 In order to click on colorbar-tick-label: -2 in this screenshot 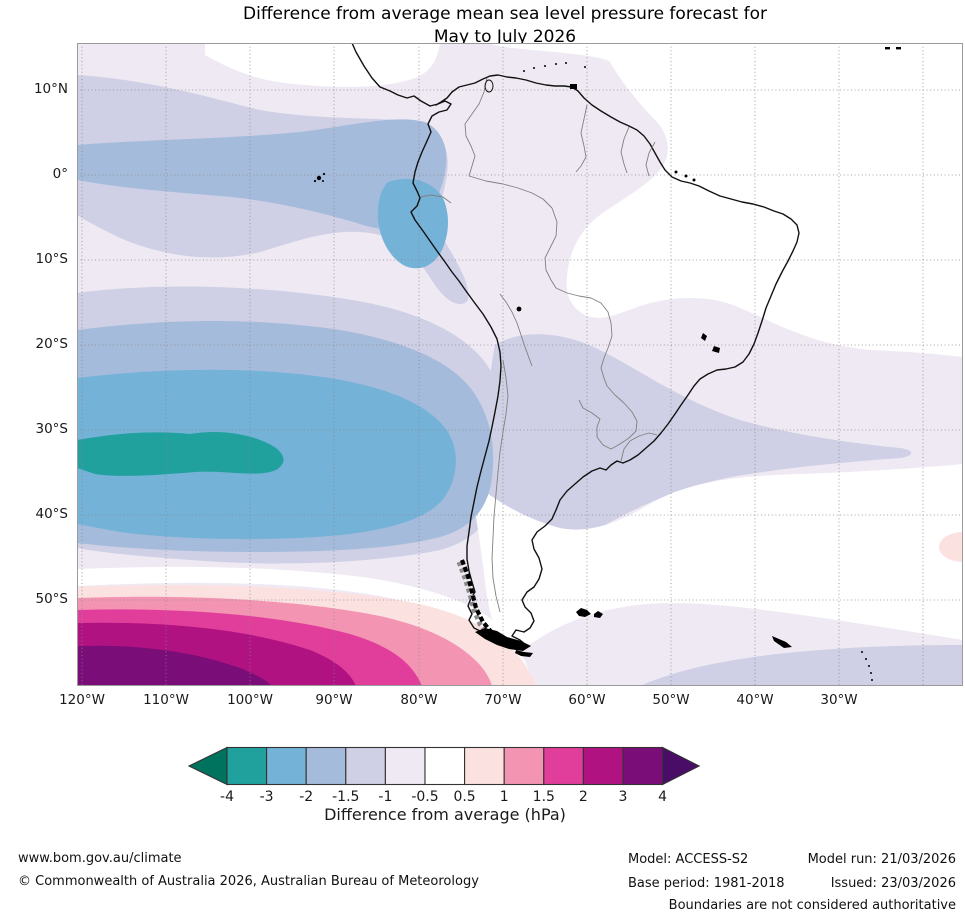, I will do `click(306, 797)`.